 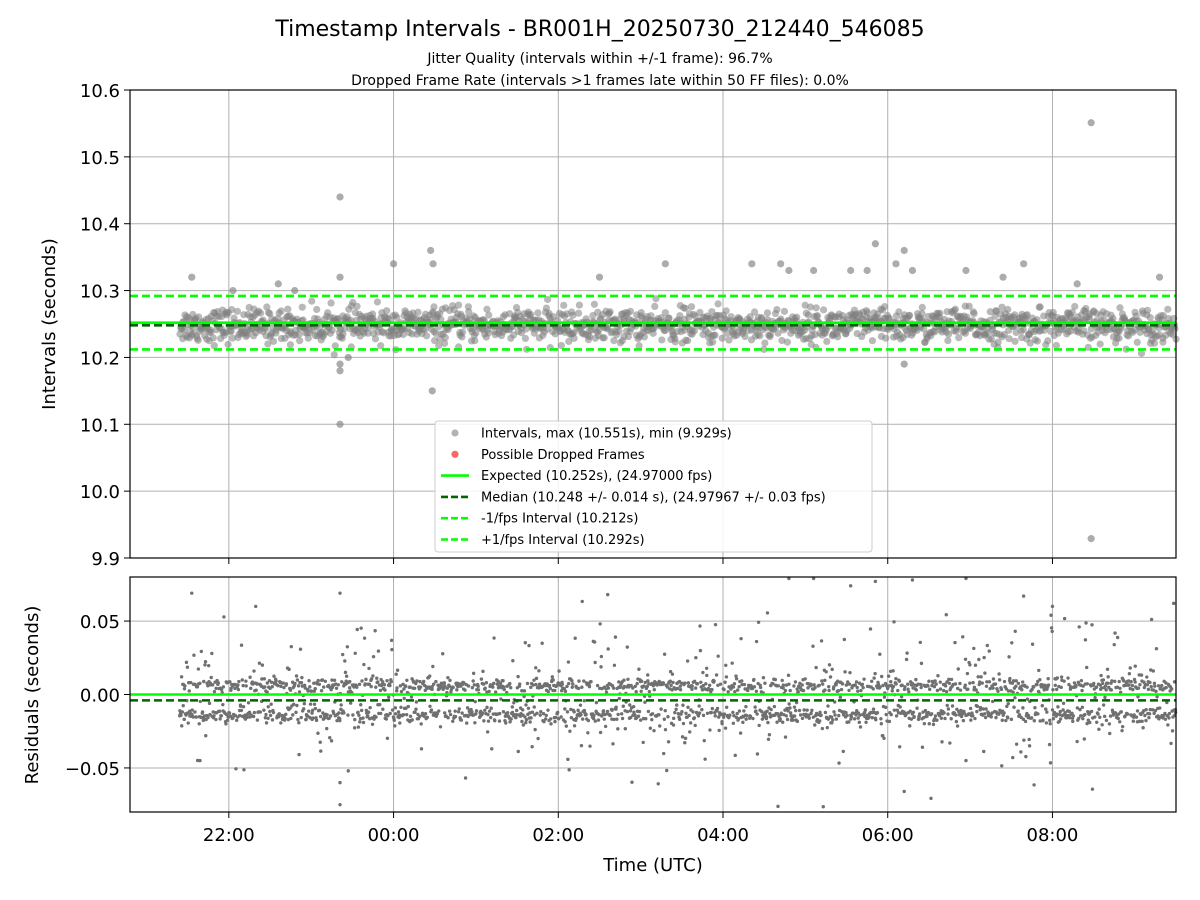 What do you see at coordinates (100, 622) in the screenshot?
I see `residuals-y-tick-label: 0.05` at bounding box center [100, 622].